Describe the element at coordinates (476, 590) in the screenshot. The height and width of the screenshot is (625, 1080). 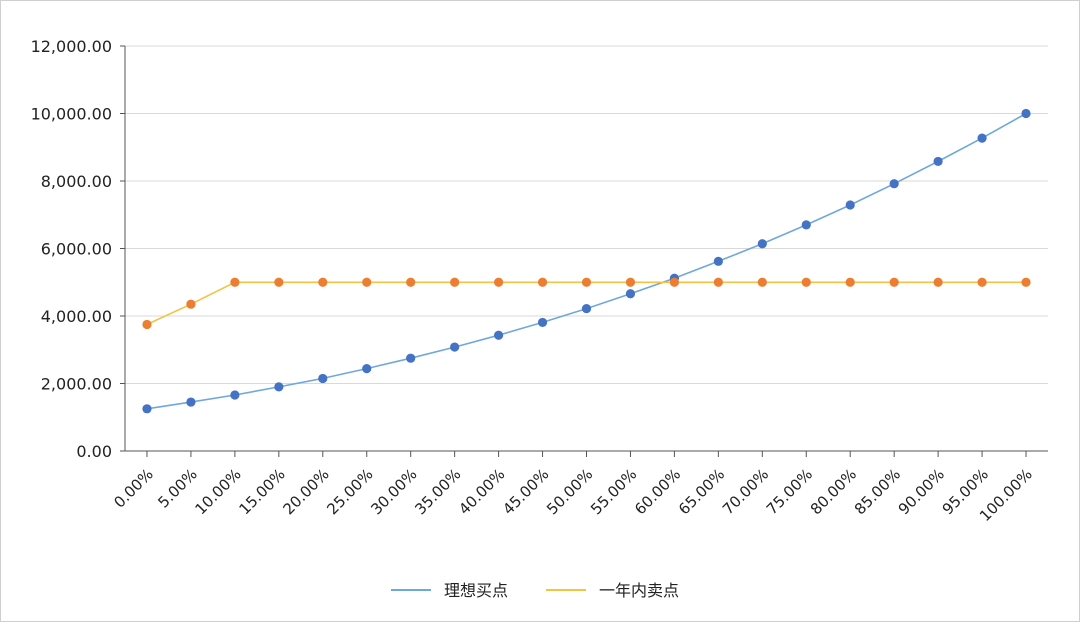
I see `legend-label: 理想买点` at that location.